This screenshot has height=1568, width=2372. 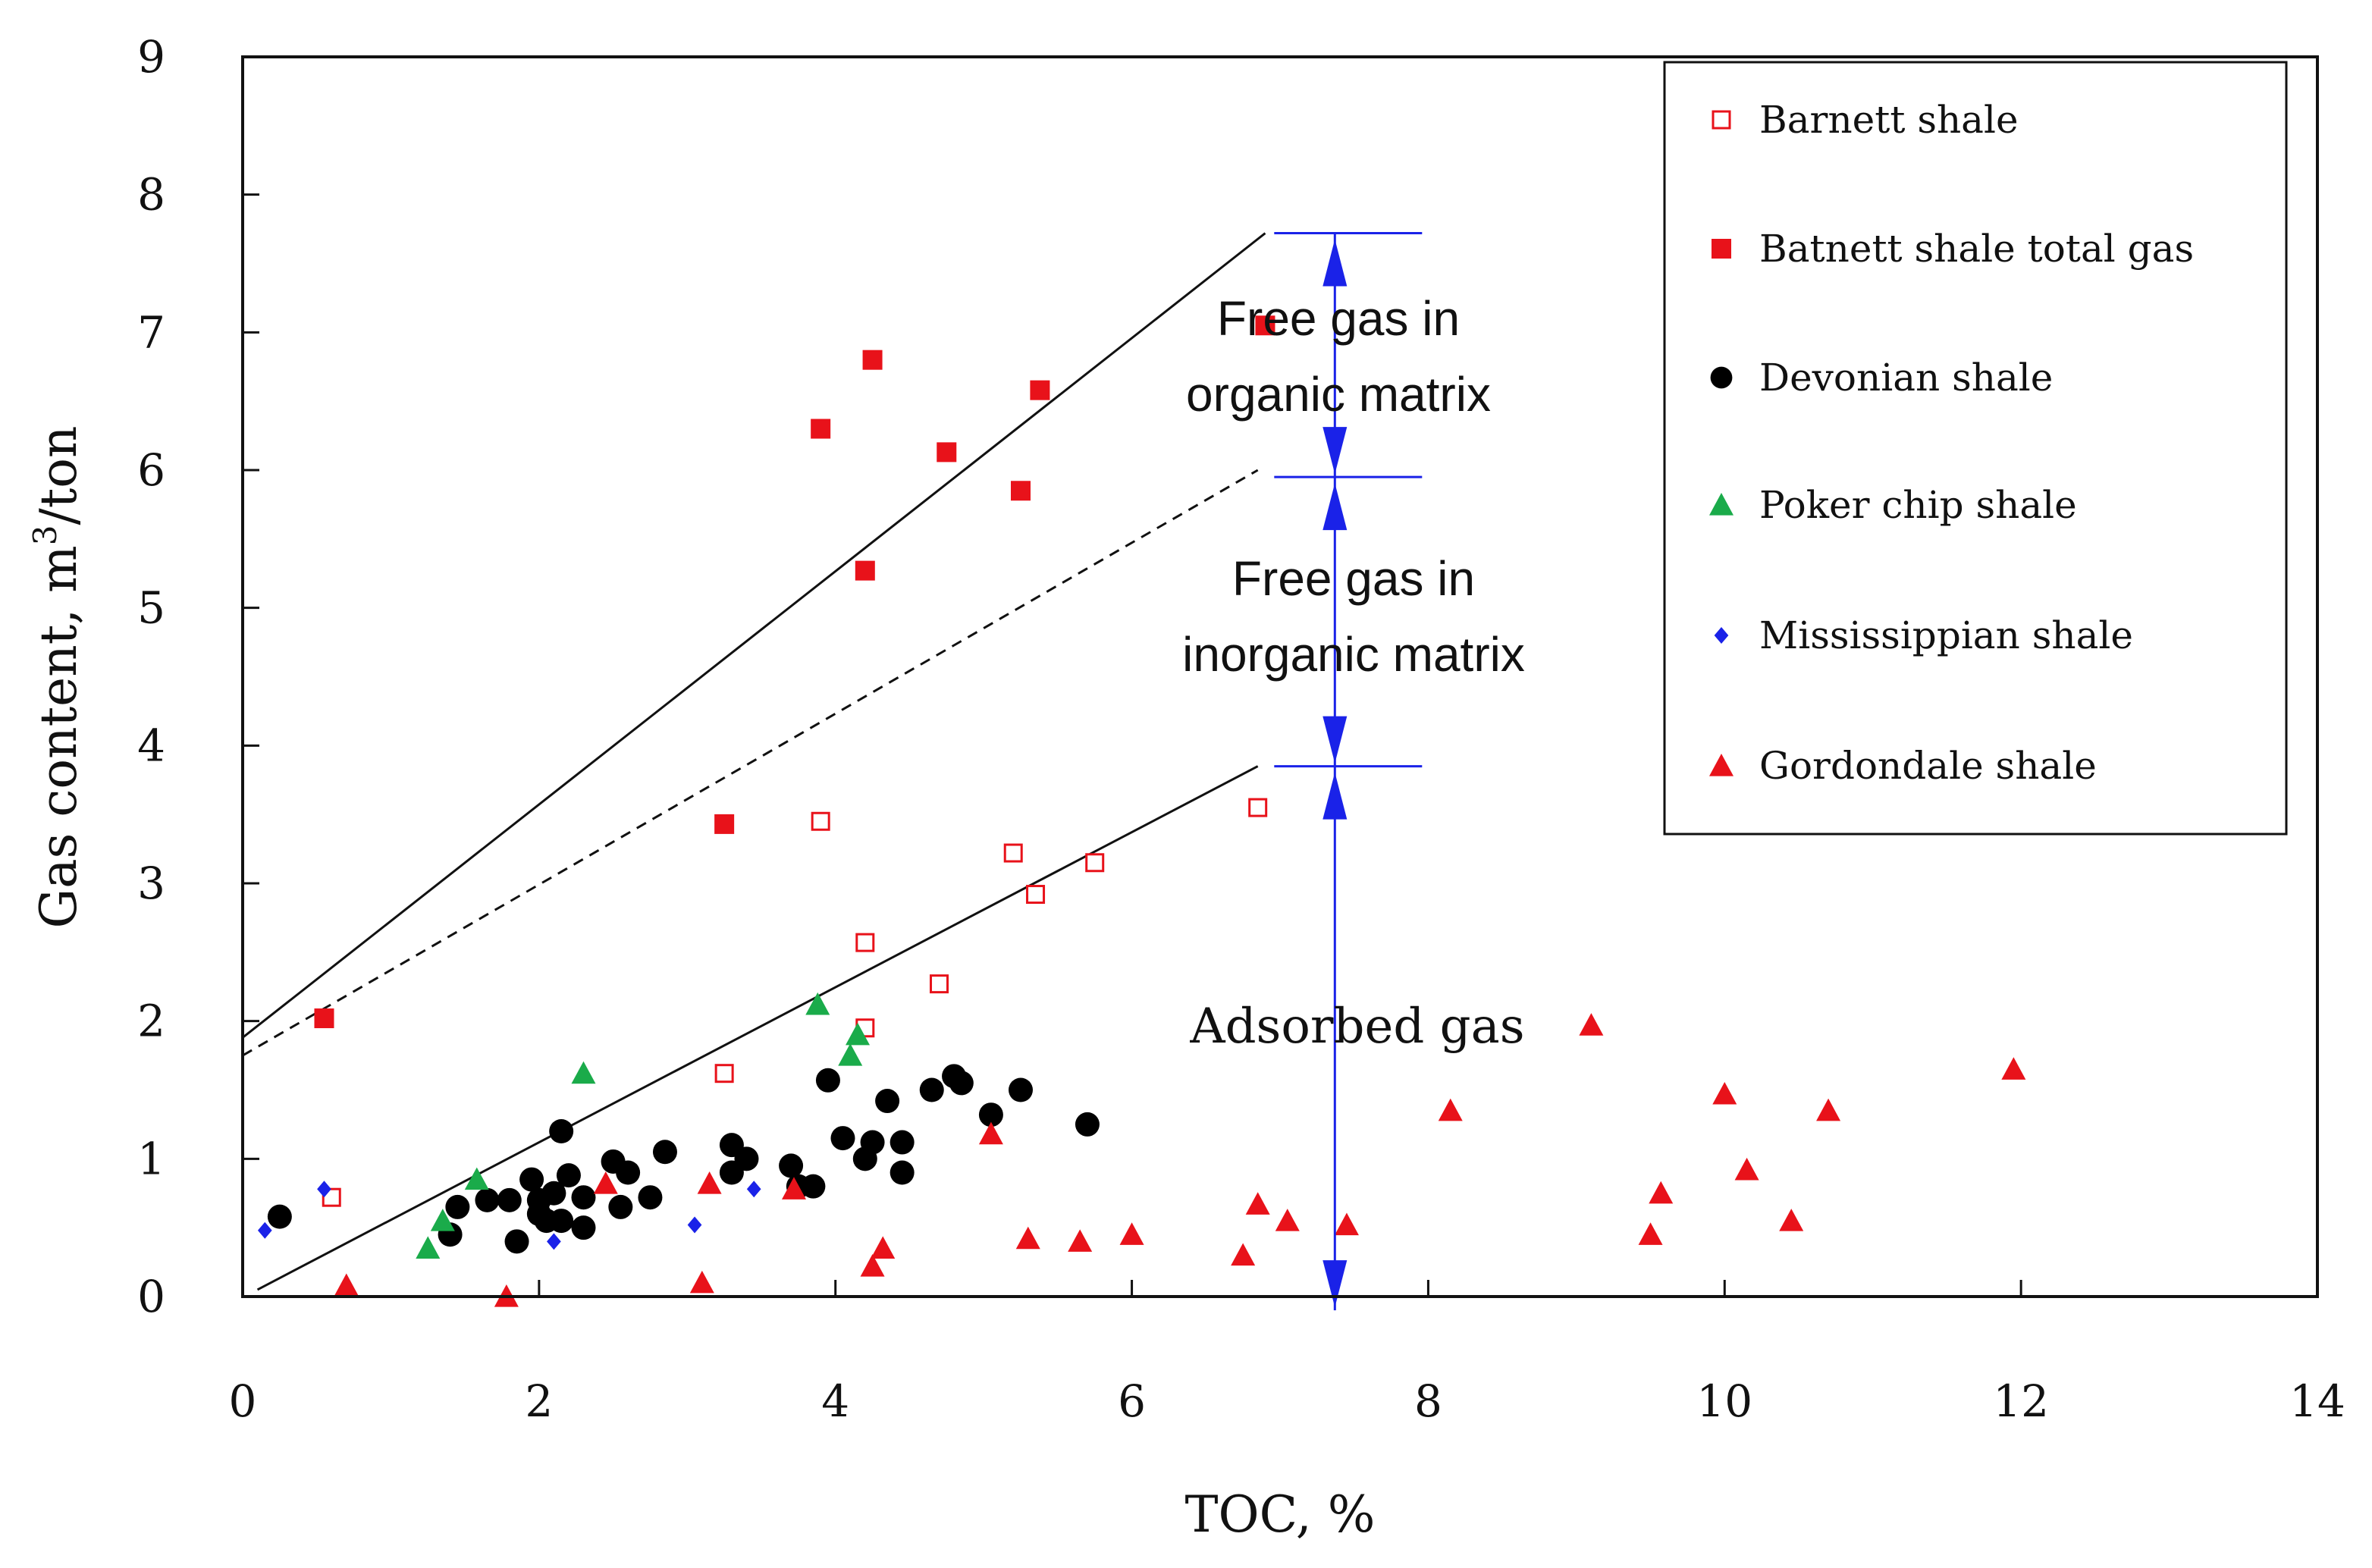 What do you see at coordinates (1428, 1401) in the screenshot?
I see `x-tick-label: 8` at bounding box center [1428, 1401].